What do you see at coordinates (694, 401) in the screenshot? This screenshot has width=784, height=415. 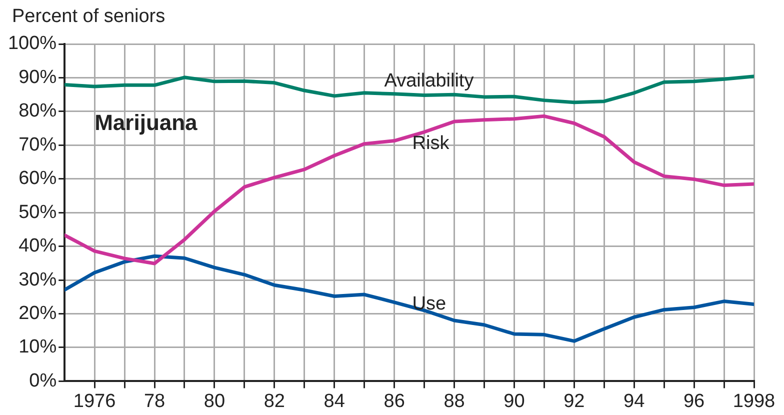 I see `x-tick-label: 96` at bounding box center [694, 401].